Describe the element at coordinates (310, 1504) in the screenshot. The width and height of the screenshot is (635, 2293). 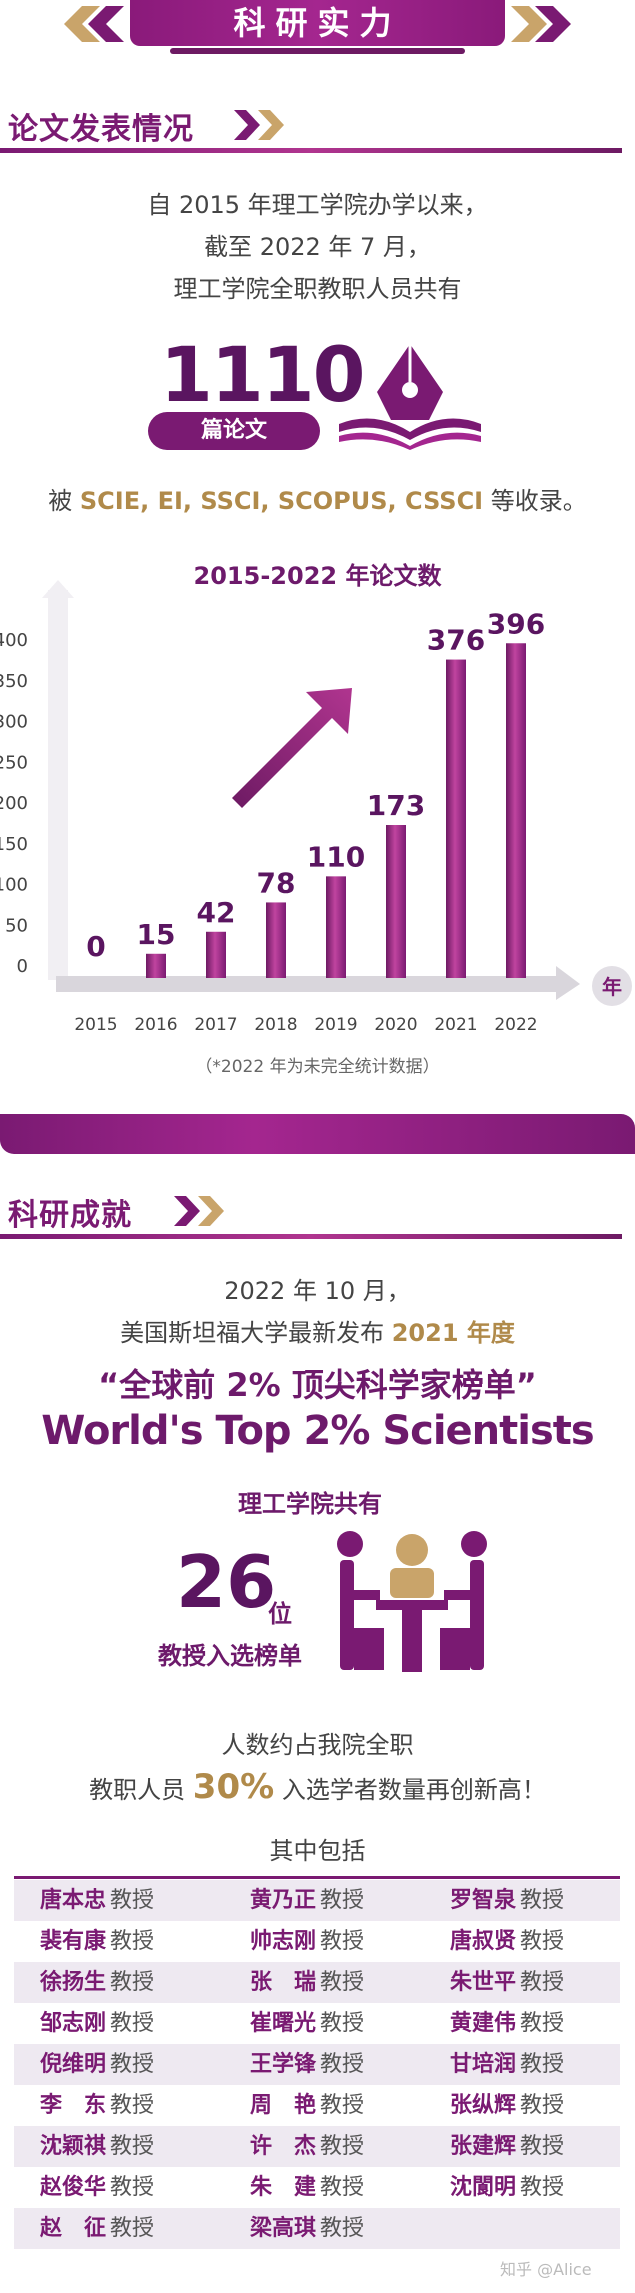
I see `has-label: 理工学院共有` at that location.